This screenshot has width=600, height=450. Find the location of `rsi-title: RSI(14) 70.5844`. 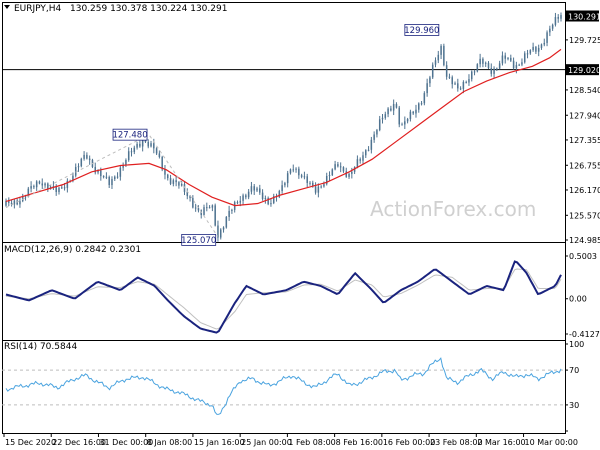

rsi-title: RSI(14) 70.5844 is located at coordinates (40, 347).